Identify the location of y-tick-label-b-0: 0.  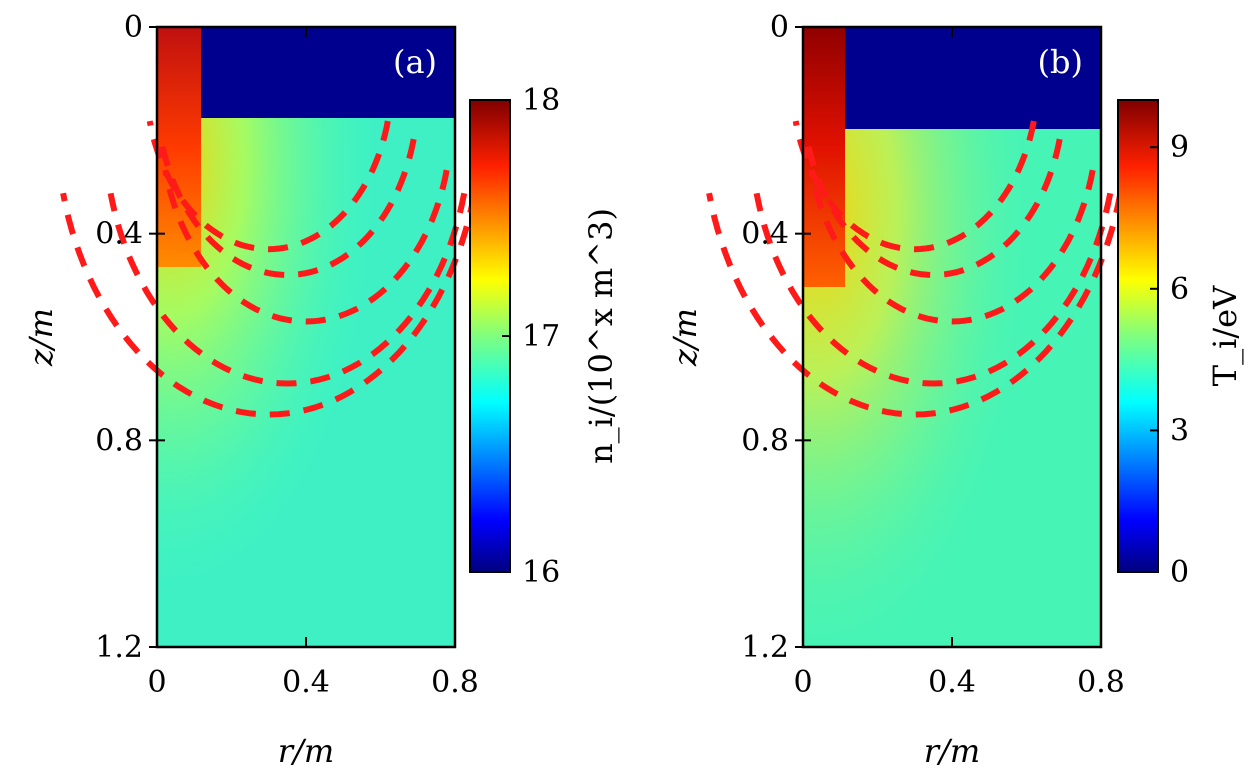
(779, 27).